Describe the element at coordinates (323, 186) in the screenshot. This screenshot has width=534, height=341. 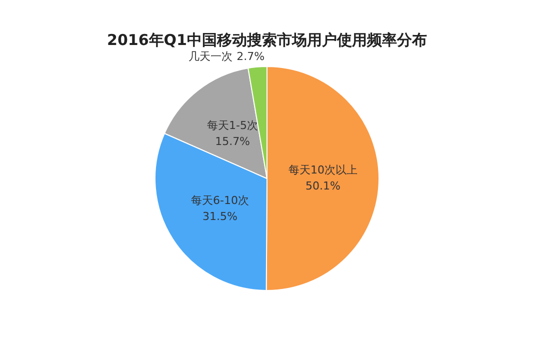
I see `data-label: 50.1%` at that location.